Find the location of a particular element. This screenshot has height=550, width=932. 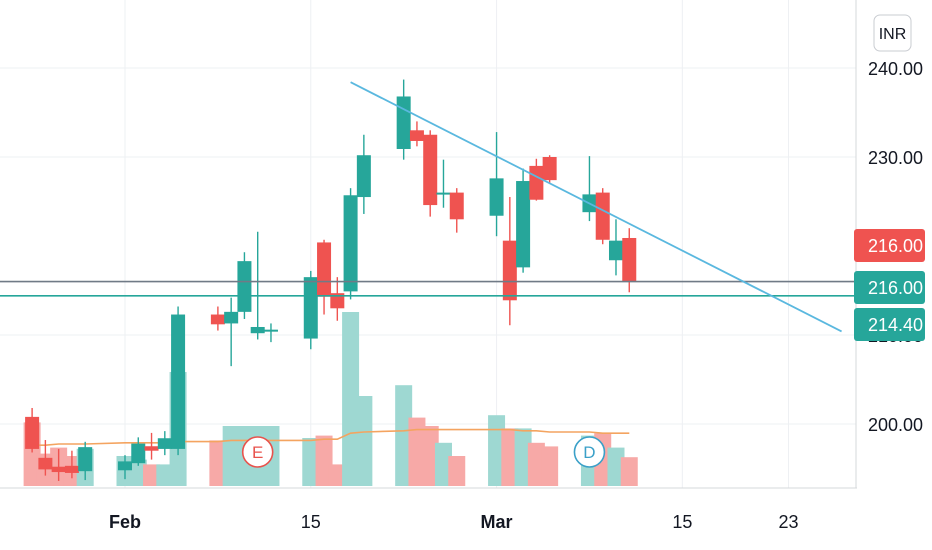

price-tick-label: 200.00 is located at coordinates (895, 425).